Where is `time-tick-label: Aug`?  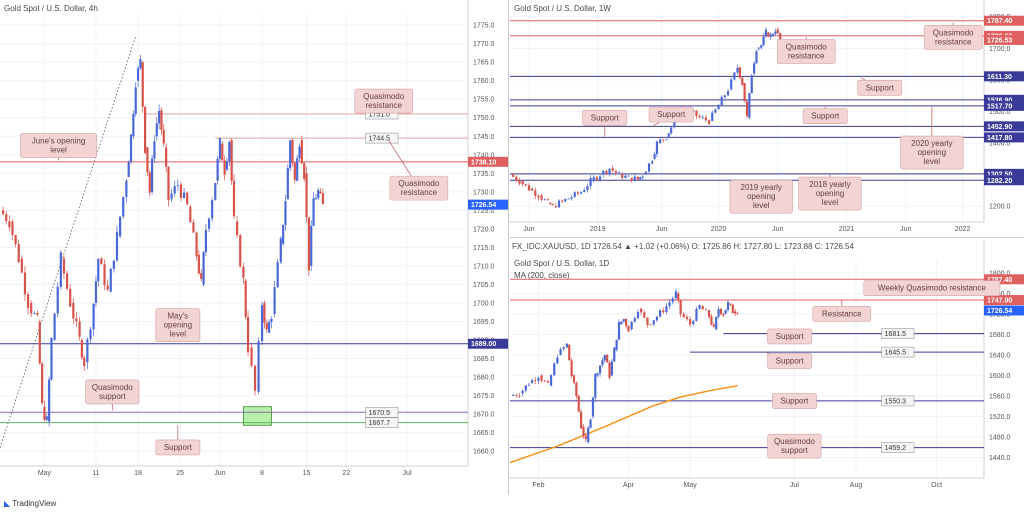 time-tick-label: Aug is located at coordinates (856, 485).